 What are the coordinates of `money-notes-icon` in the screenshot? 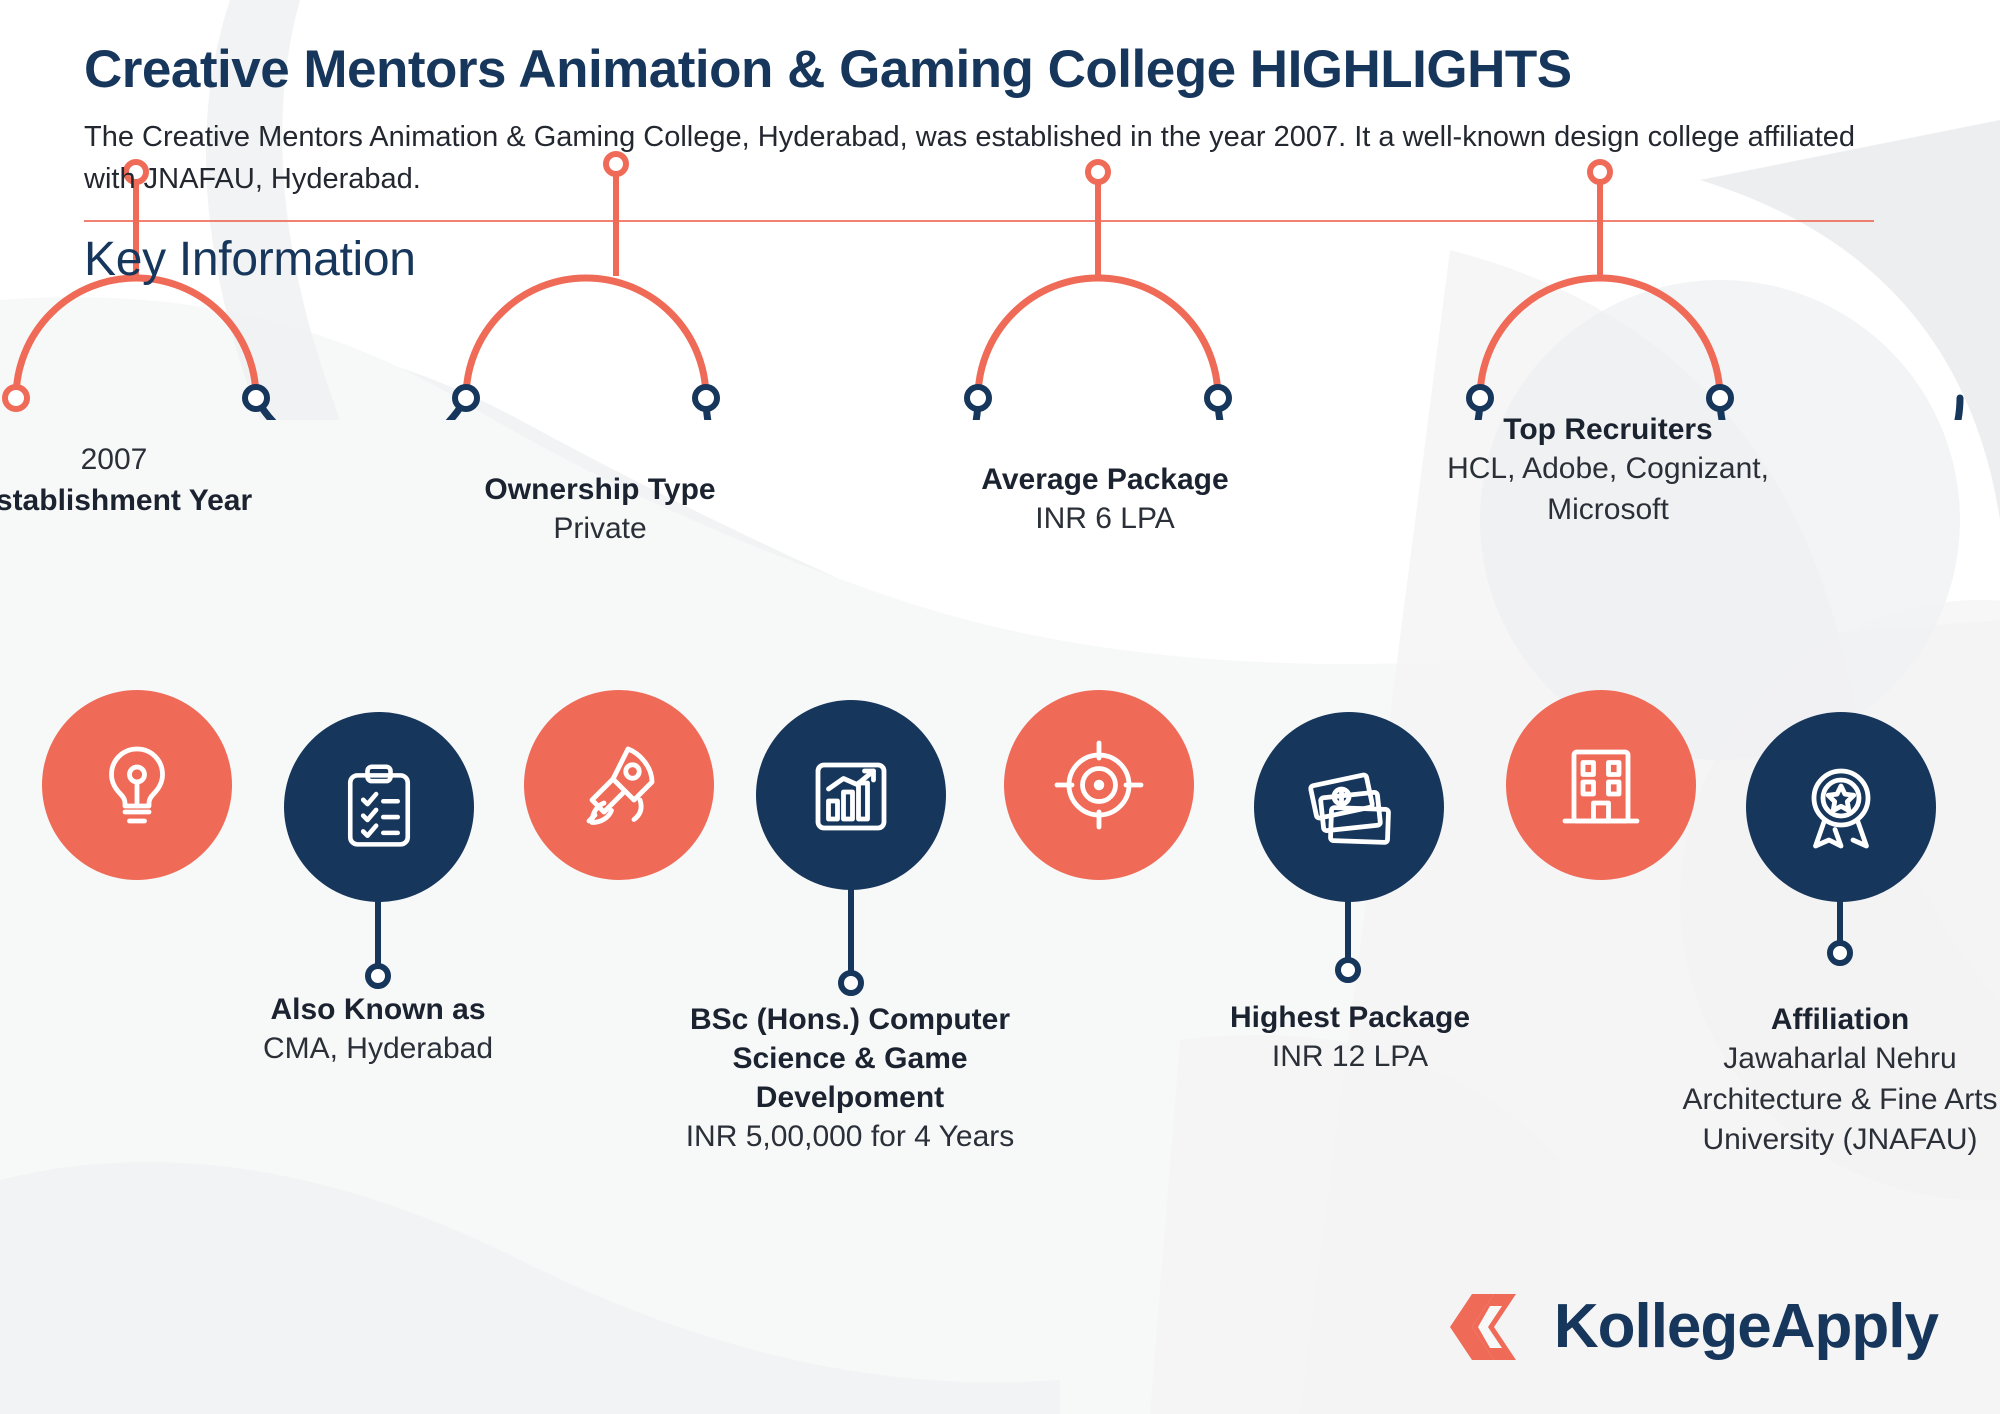 It's located at (1349, 808).